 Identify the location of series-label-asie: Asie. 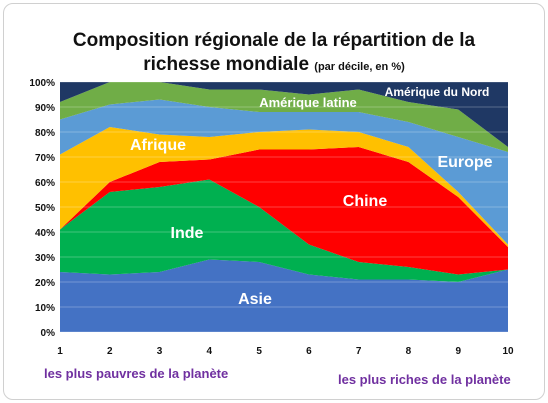
(255, 299).